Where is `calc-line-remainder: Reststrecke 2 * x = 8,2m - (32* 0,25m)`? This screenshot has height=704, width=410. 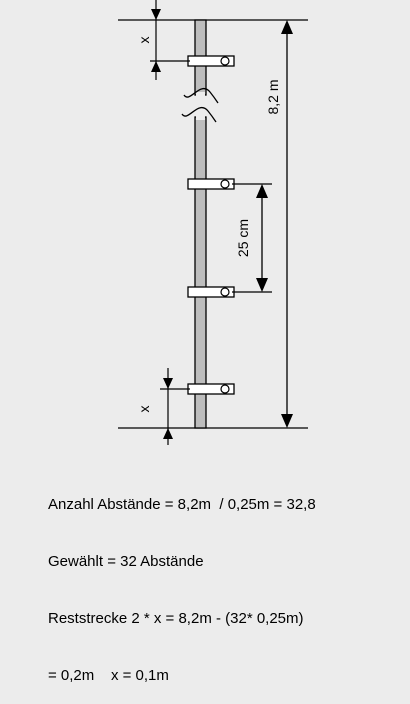
calc-line-remainder: Reststrecke 2 * x = 8,2m - (32* 0,25m) is located at coordinates (176, 618).